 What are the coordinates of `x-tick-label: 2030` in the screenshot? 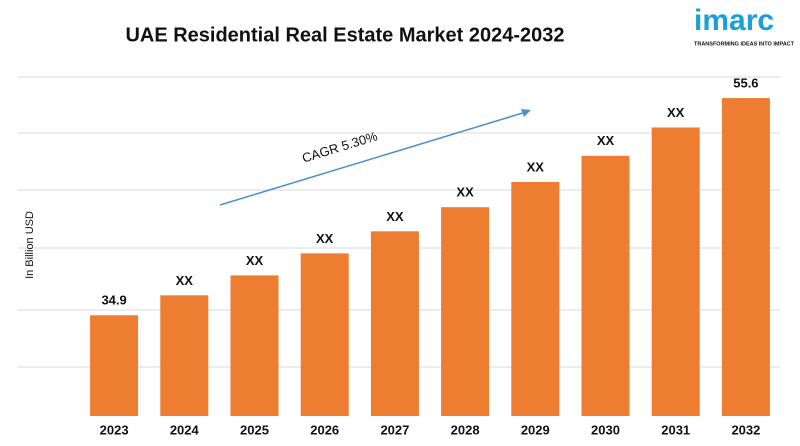 It's located at (605, 429).